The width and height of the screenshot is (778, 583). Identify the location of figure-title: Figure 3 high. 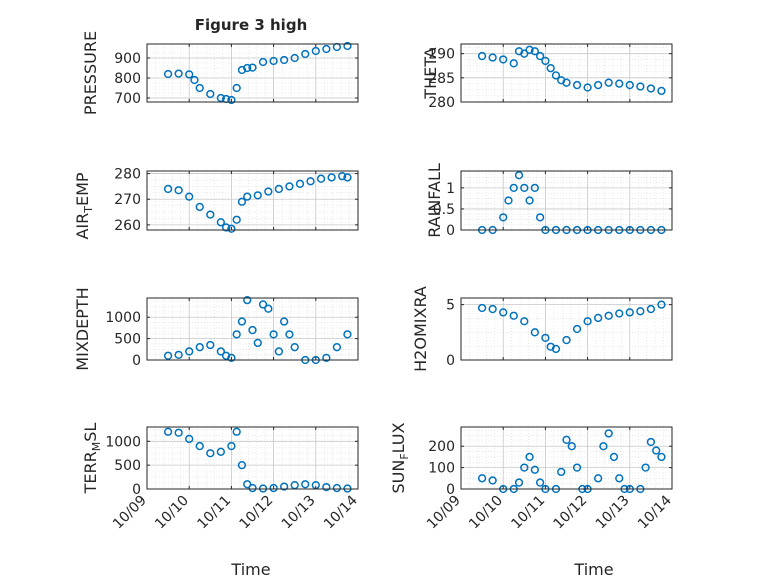
(251, 25).